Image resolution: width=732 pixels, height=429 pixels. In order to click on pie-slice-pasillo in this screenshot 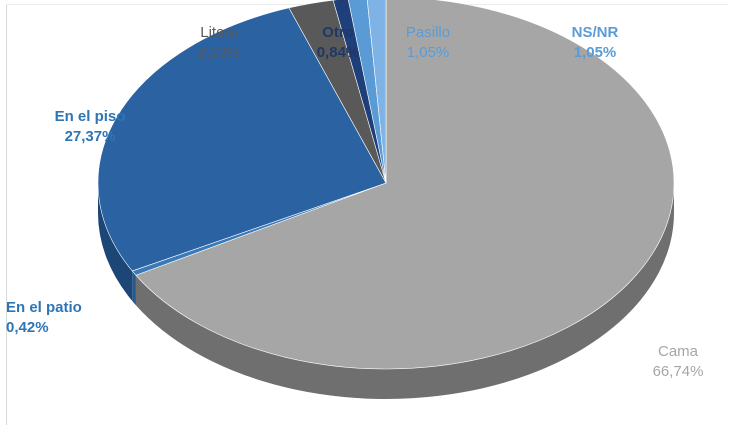, I will do `click(367, 92)`.